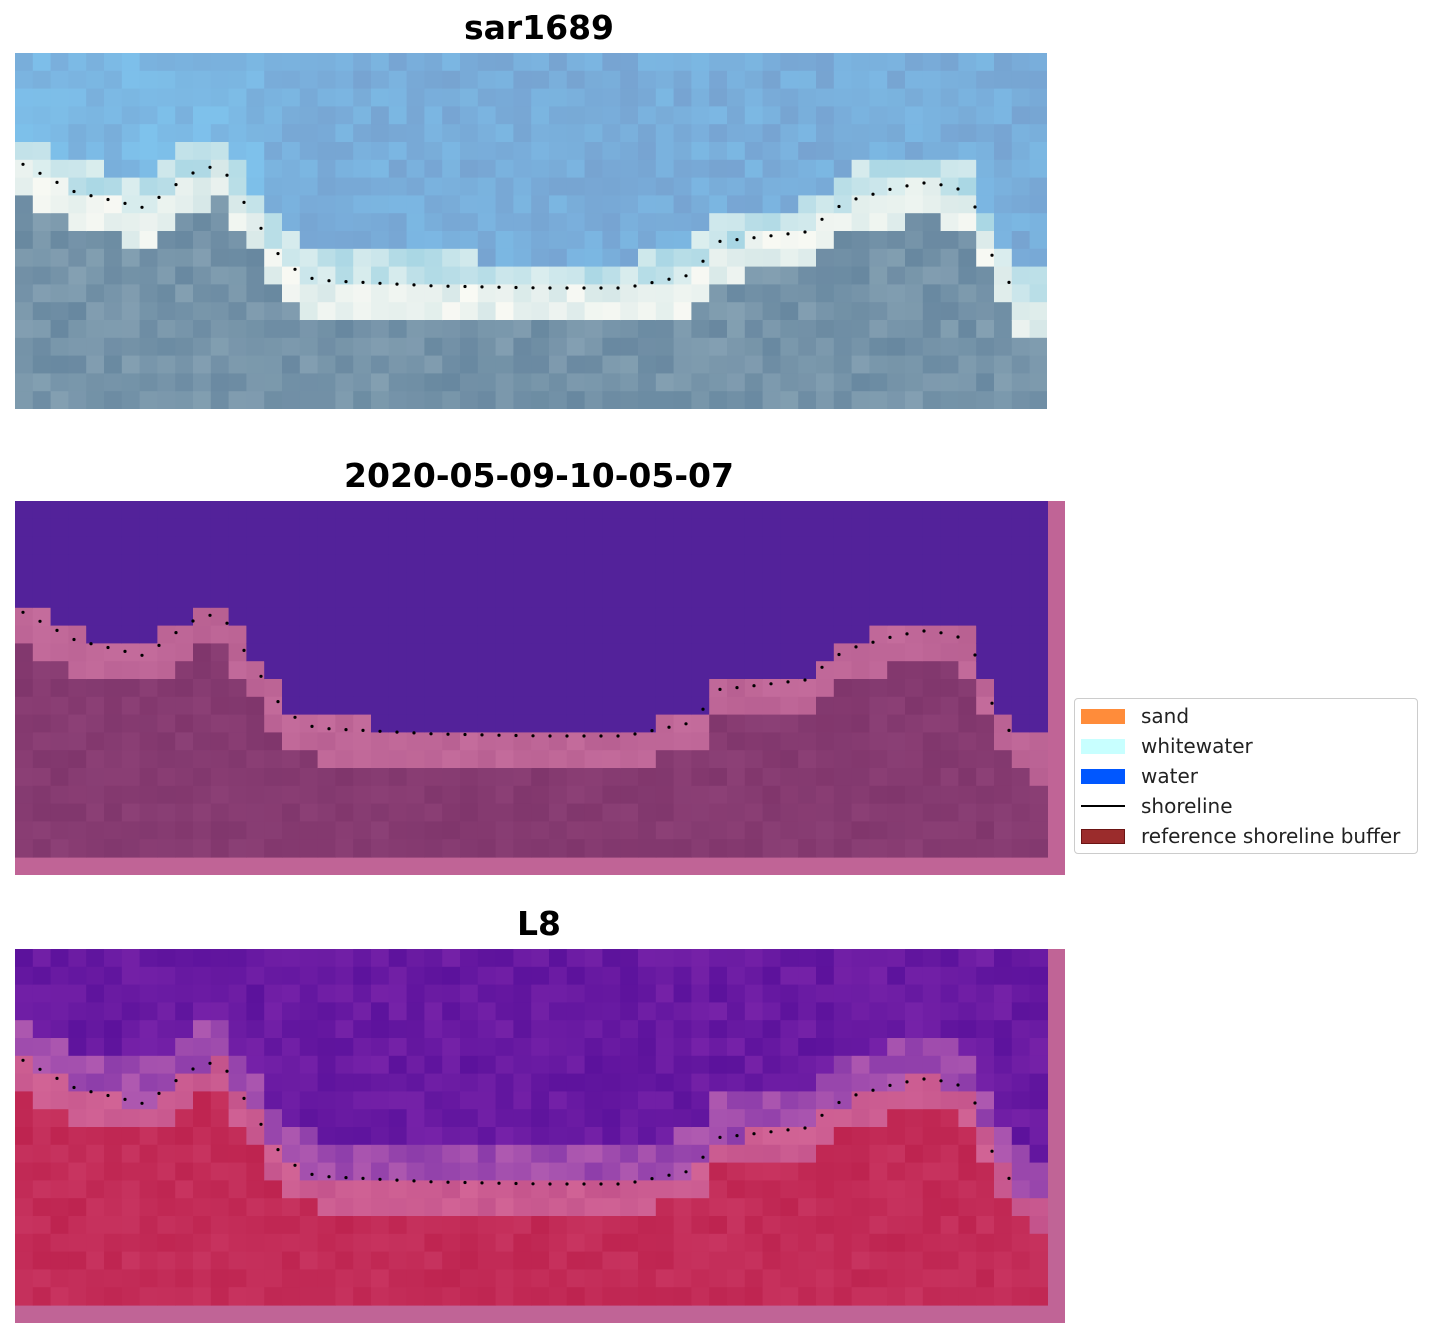 This screenshot has width=1435, height=1337. What do you see at coordinates (1165, 716) in the screenshot?
I see `legend-label-sand: sand` at bounding box center [1165, 716].